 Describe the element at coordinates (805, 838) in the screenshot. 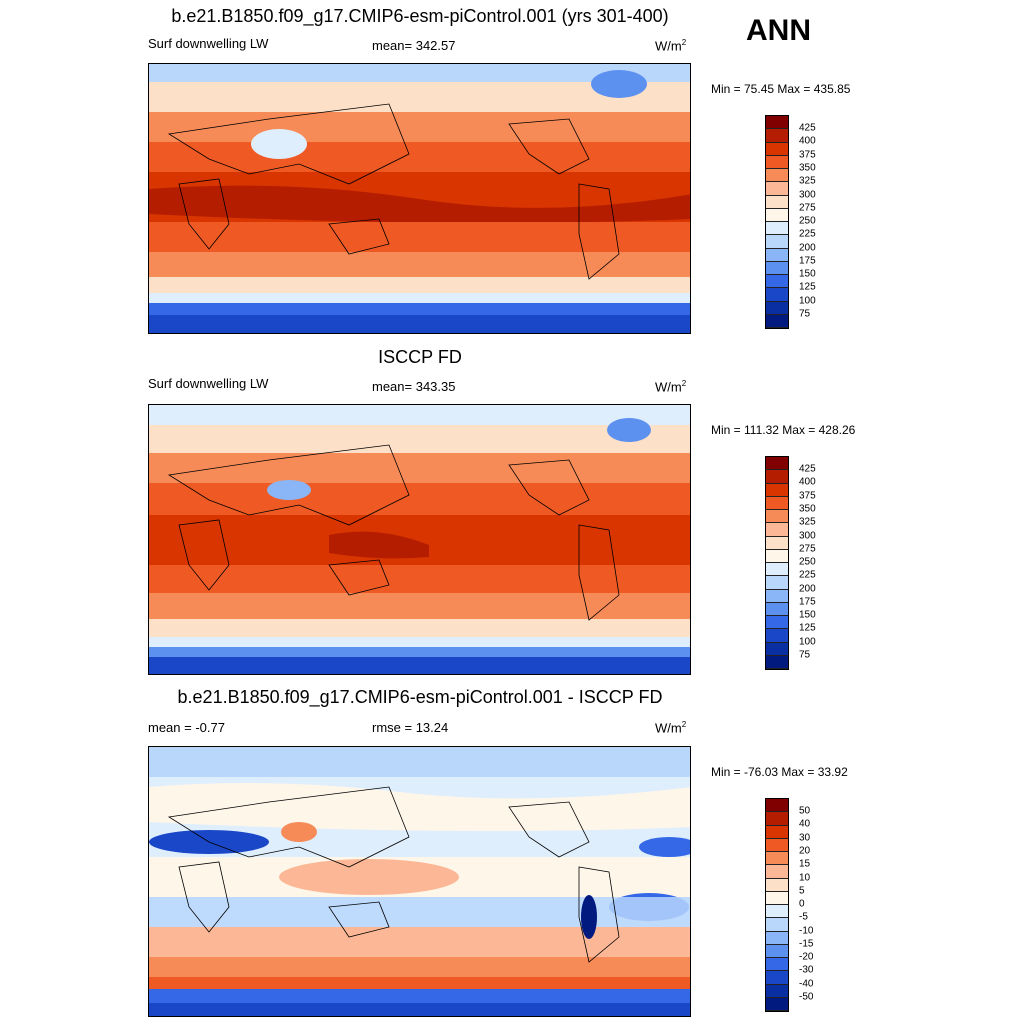

I see `tick-label: 30` at that location.